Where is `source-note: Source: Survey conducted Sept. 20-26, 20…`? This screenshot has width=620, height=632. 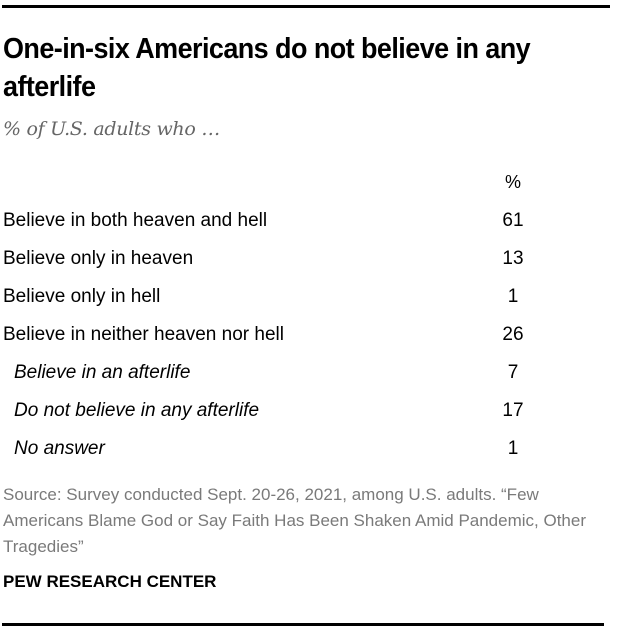
source-note: Source: Survey conducted Sept. 20-26, 20… is located at coordinates (294, 520).